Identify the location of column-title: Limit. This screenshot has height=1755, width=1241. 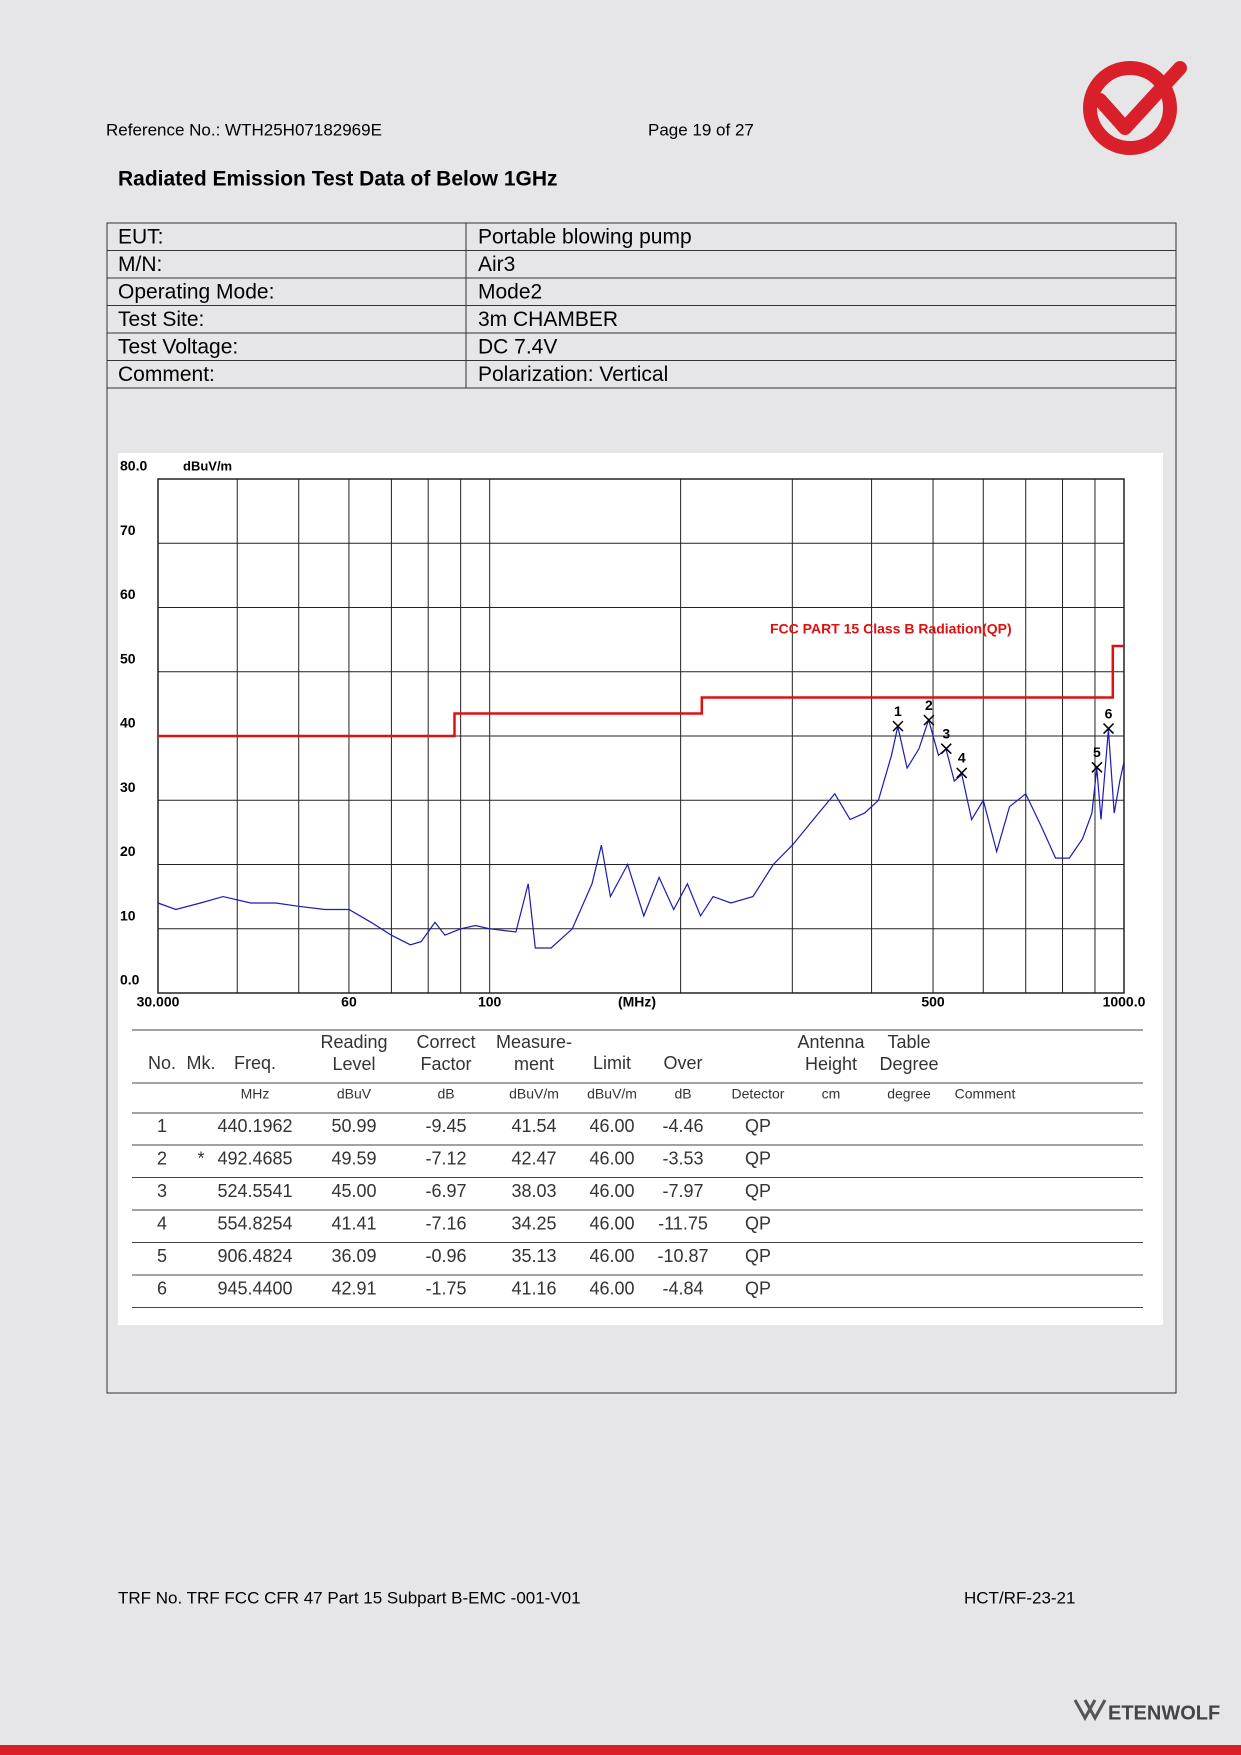
(612, 1063).